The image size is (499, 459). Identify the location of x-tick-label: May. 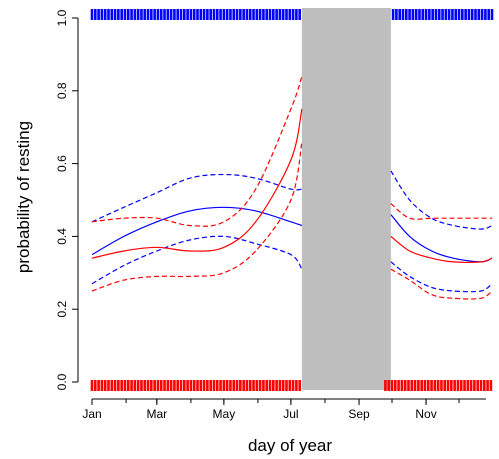
(224, 414).